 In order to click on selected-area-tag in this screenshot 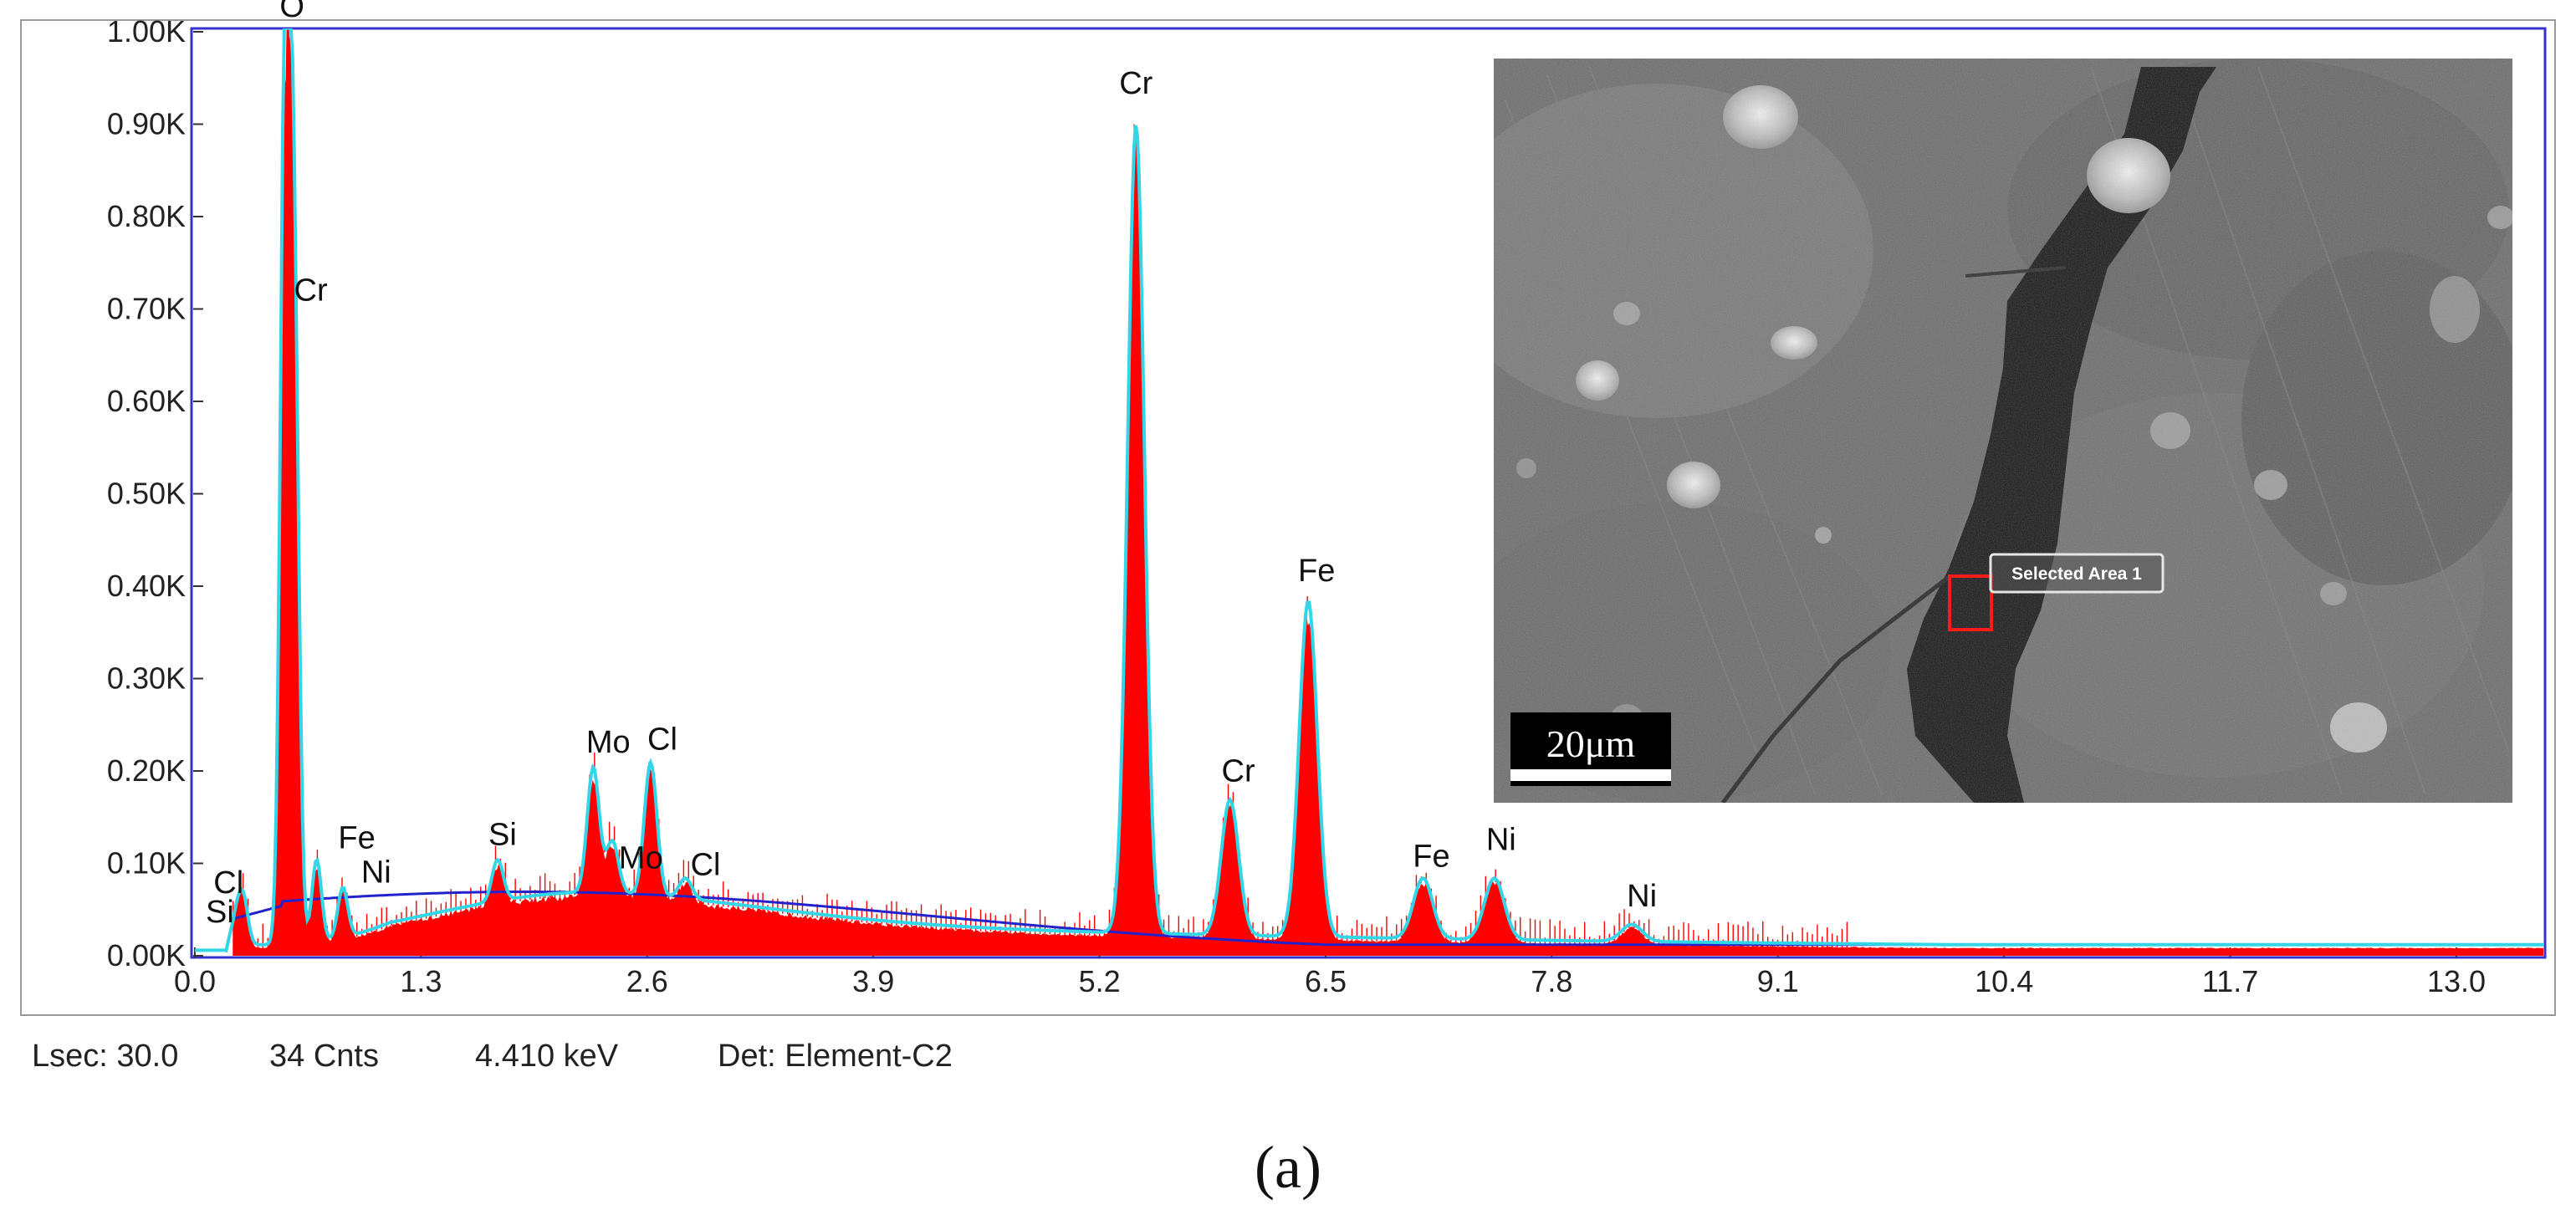, I will do `click(2077, 573)`.